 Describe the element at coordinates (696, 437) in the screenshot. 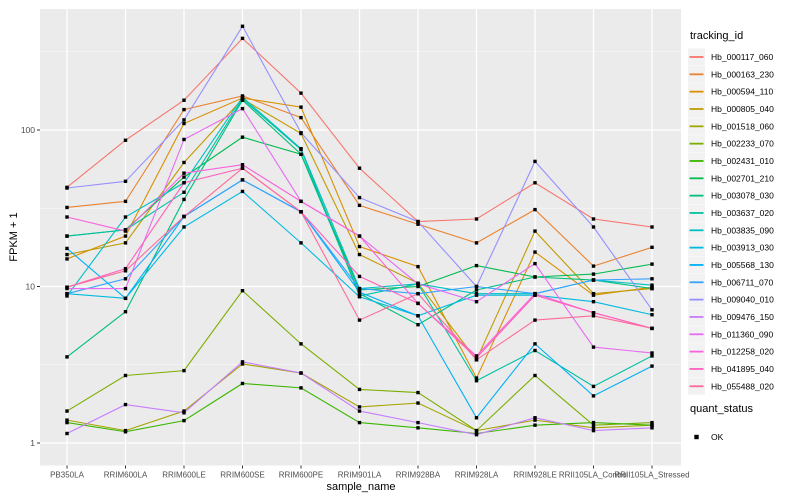

I see `legend-key-point` at that location.